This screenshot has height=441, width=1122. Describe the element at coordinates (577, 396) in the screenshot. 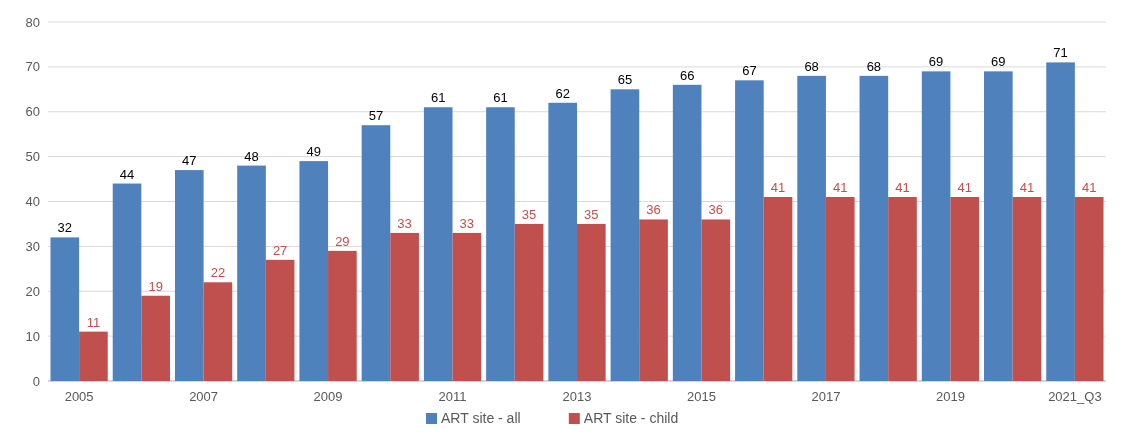

I see `x-tick-label: 2013` at that location.